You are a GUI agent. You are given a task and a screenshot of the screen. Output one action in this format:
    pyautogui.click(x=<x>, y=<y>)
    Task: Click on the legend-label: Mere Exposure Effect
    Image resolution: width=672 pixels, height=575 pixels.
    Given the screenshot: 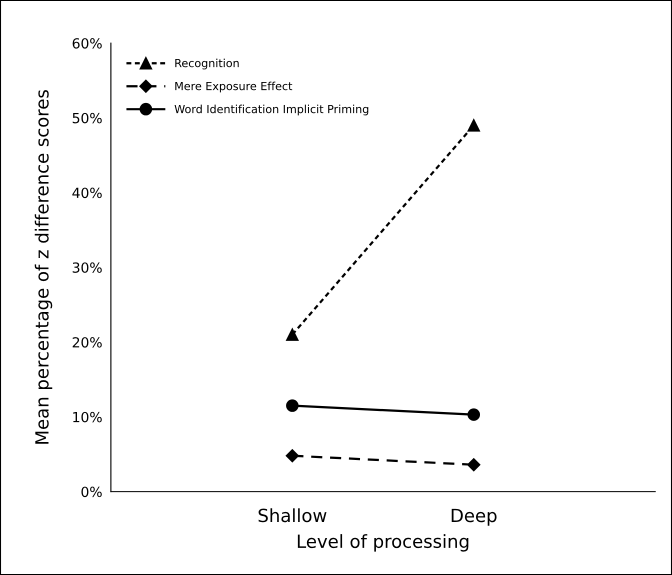 What is the action you would take?
    pyautogui.click(x=233, y=87)
    